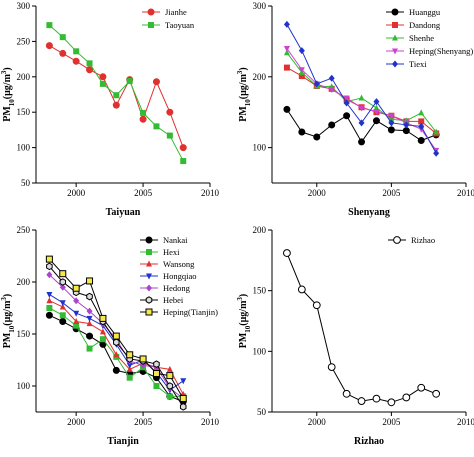 Image resolution: width=474 pixels, height=457 pixels. I want to click on legend-label: Nankai, so click(175, 240).